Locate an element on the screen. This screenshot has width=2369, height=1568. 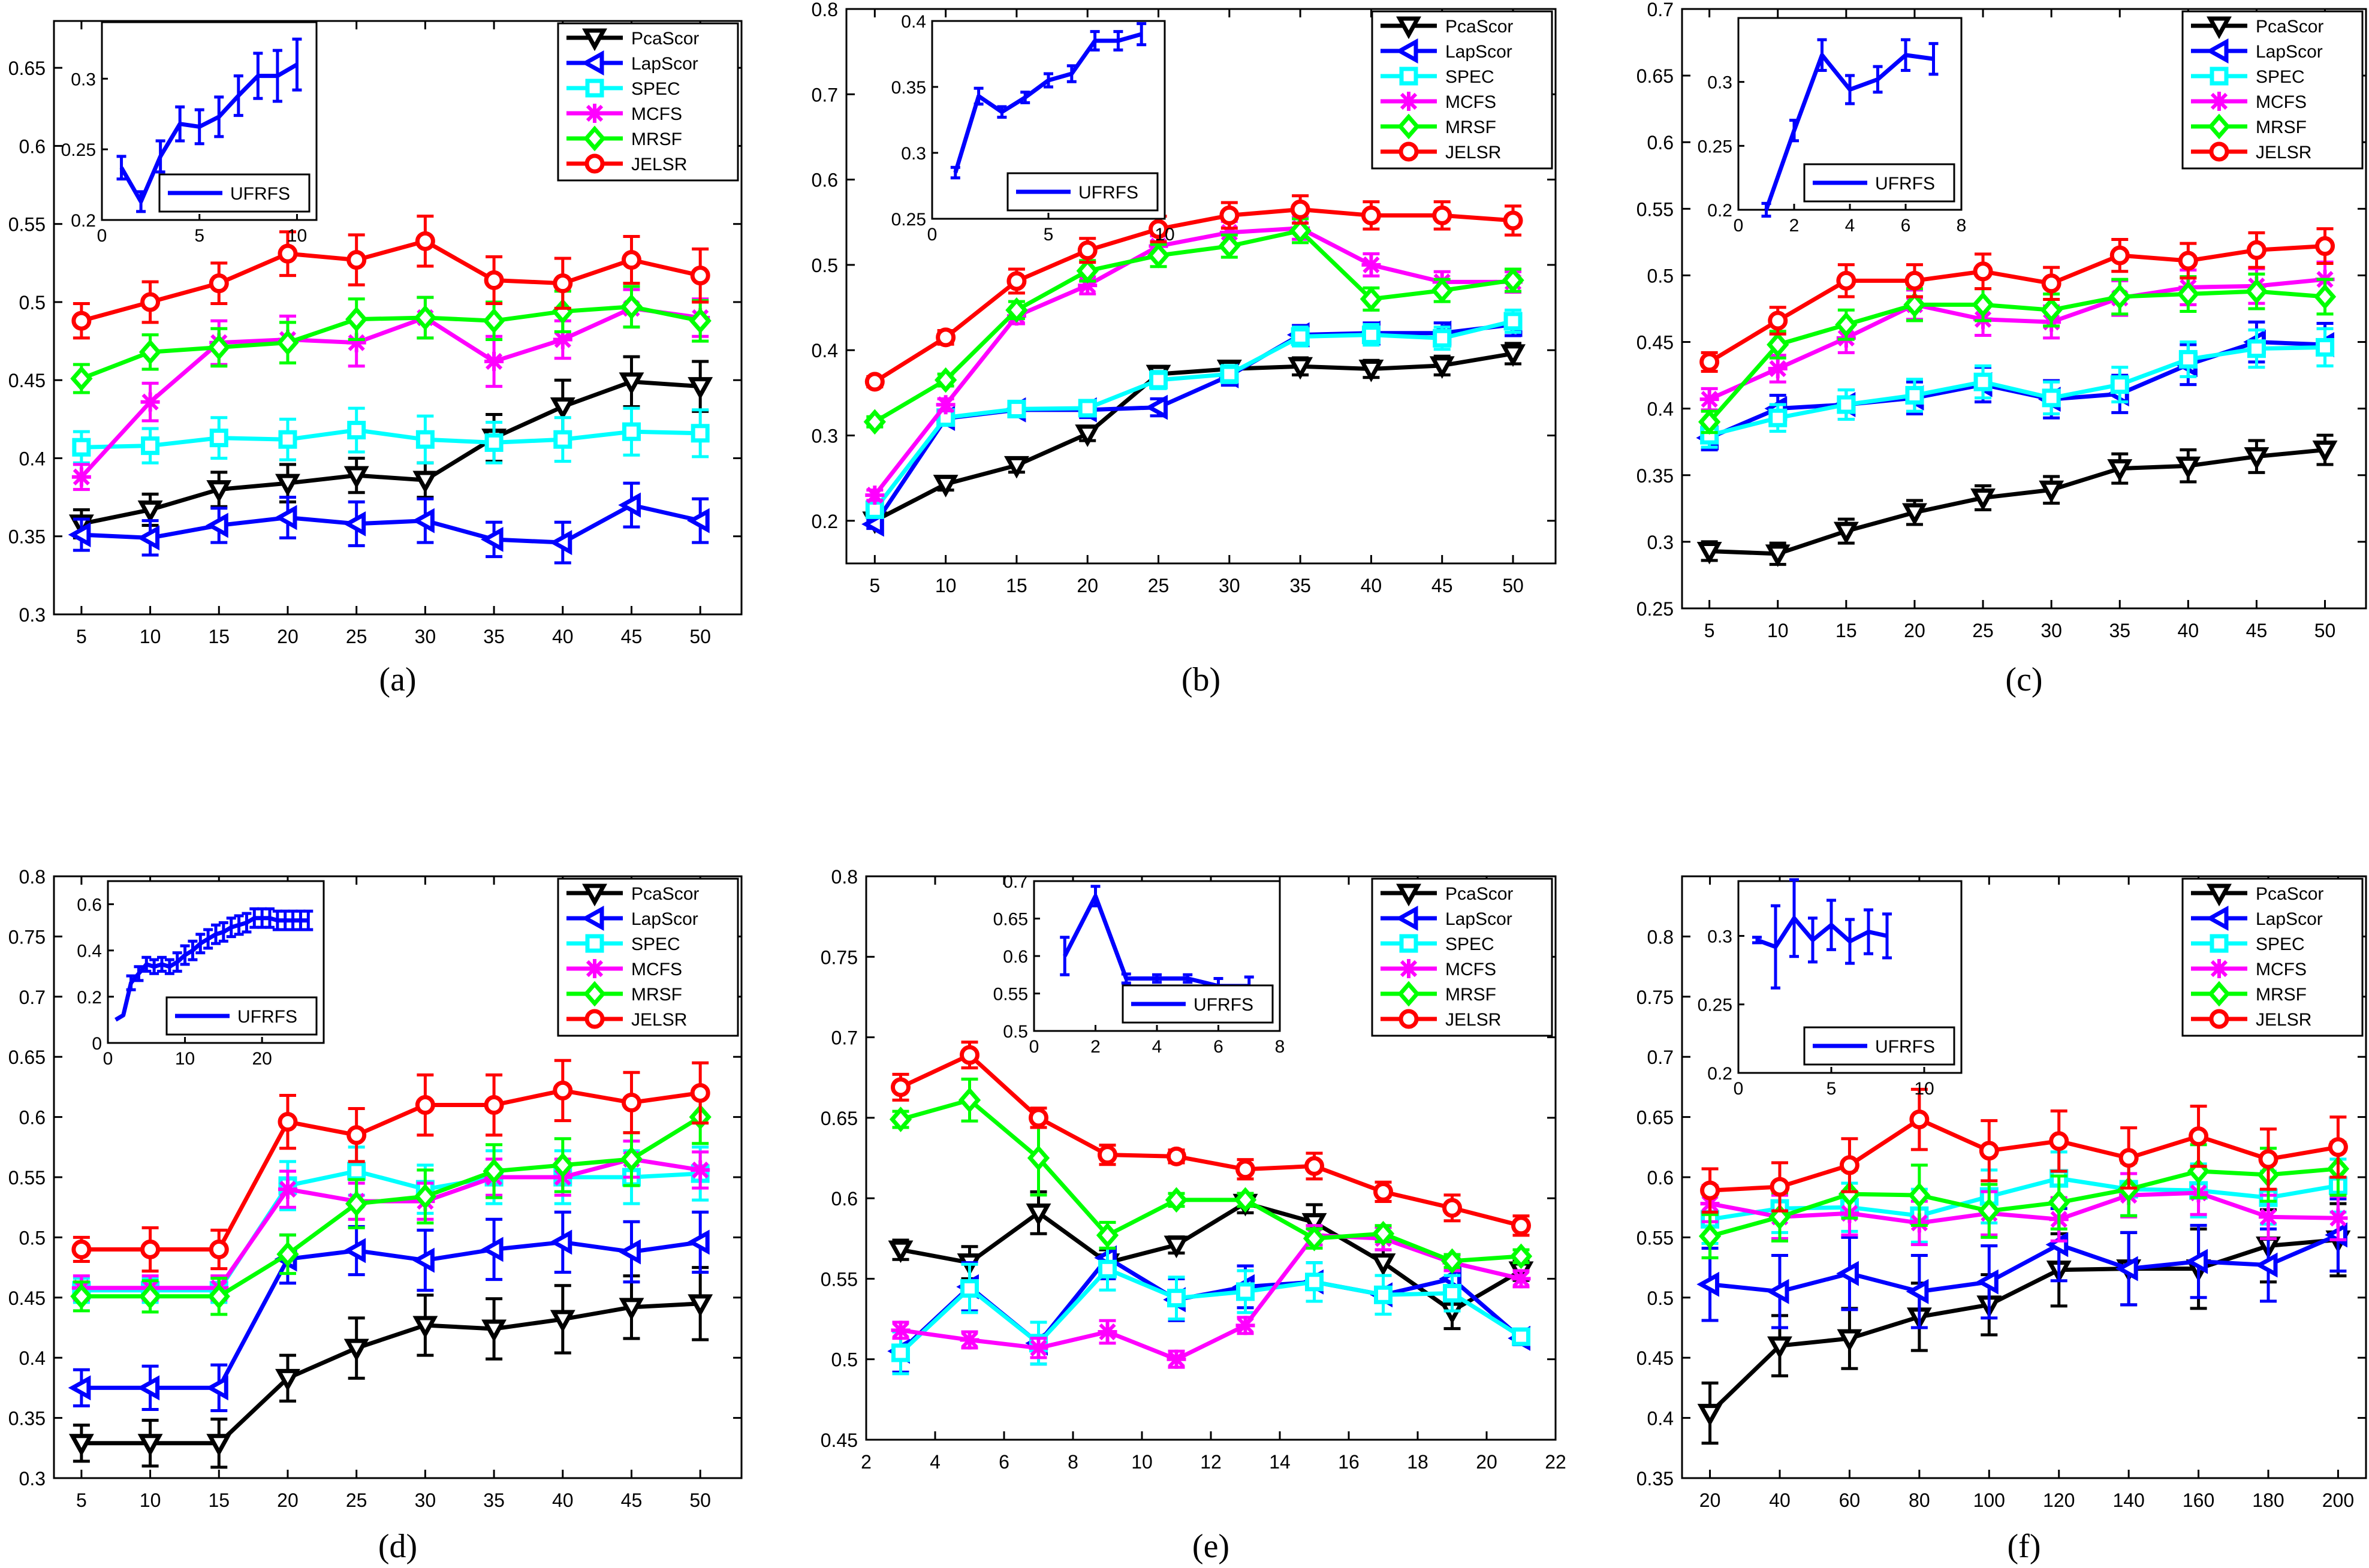
panel-c-ytick-label: 0.5 is located at coordinates (1661, 276).